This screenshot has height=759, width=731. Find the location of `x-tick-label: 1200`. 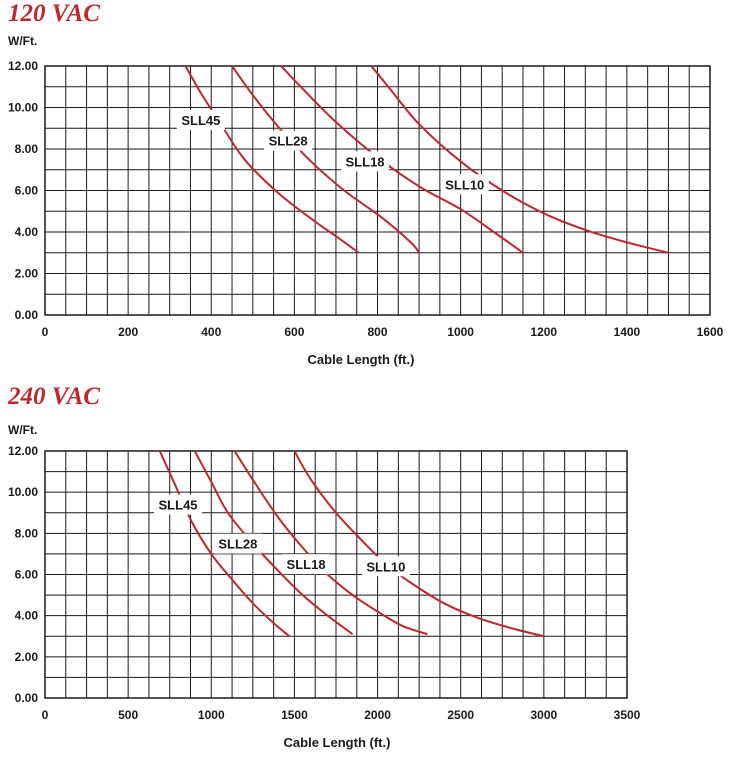

x-tick-label: 1200 is located at coordinates (543, 332).